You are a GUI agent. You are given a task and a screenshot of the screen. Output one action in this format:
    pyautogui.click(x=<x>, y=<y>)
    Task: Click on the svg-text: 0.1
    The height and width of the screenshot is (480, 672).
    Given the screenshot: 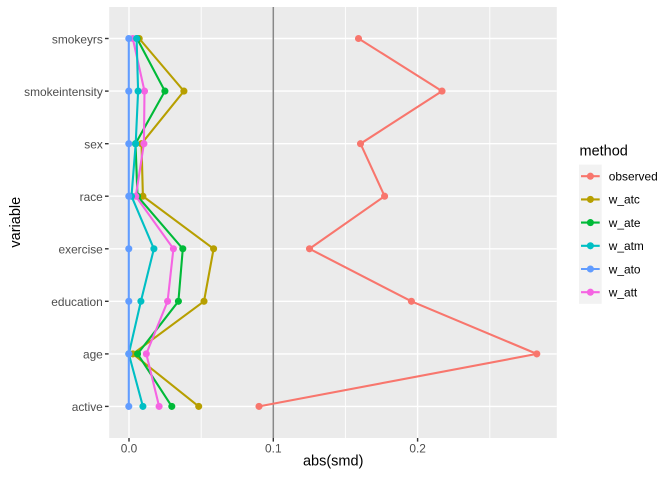 What is the action you would take?
    pyautogui.click(x=273, y=449)
    